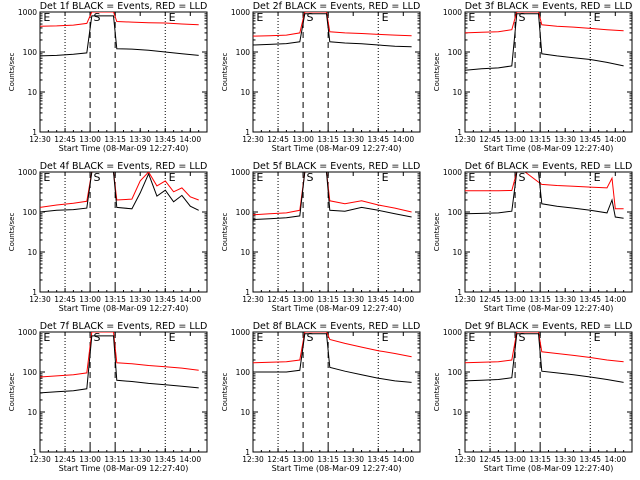  Describe the element at coordinates (124, 6) in the screenshot. I see `panel-title: Det 1f BLACK = Events, RED = LLD` at that location.